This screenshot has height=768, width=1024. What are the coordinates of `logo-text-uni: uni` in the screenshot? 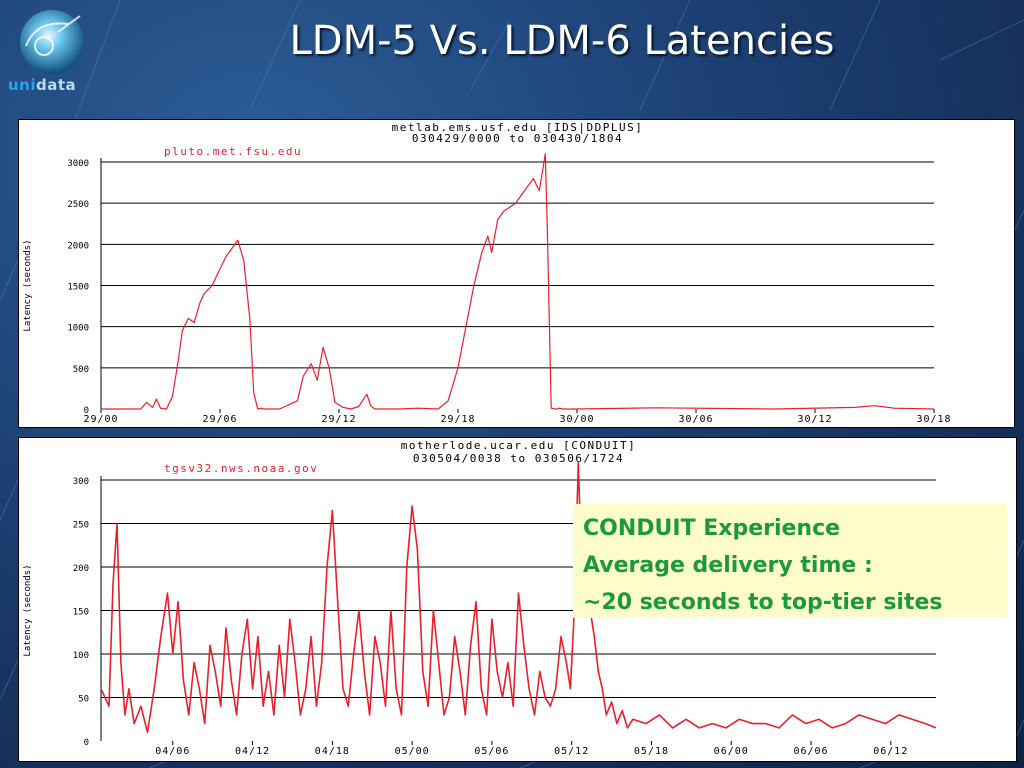 It's located at (22, 85).